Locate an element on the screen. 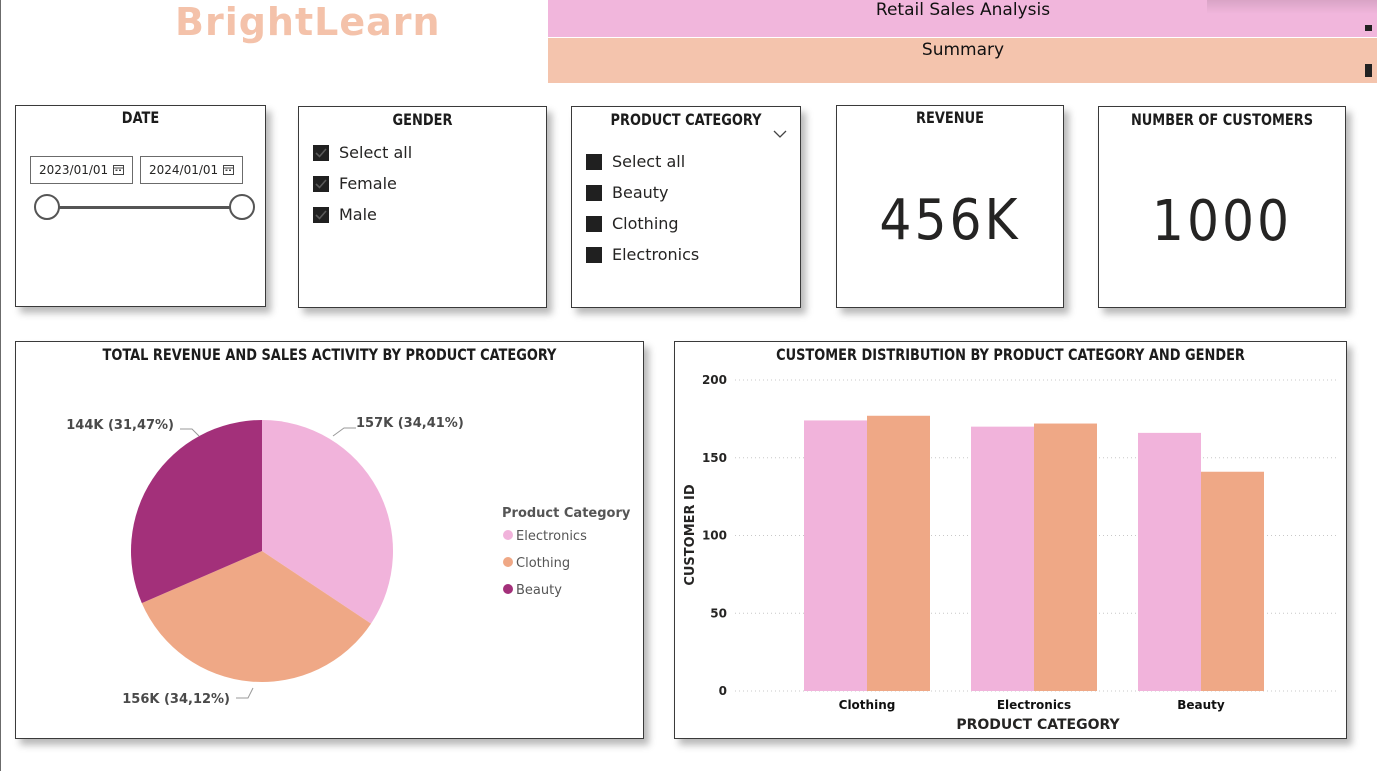 This screenshot has width=1377, height=771. legend-label-beauty: Beauty is located at coordinates (539, 590).